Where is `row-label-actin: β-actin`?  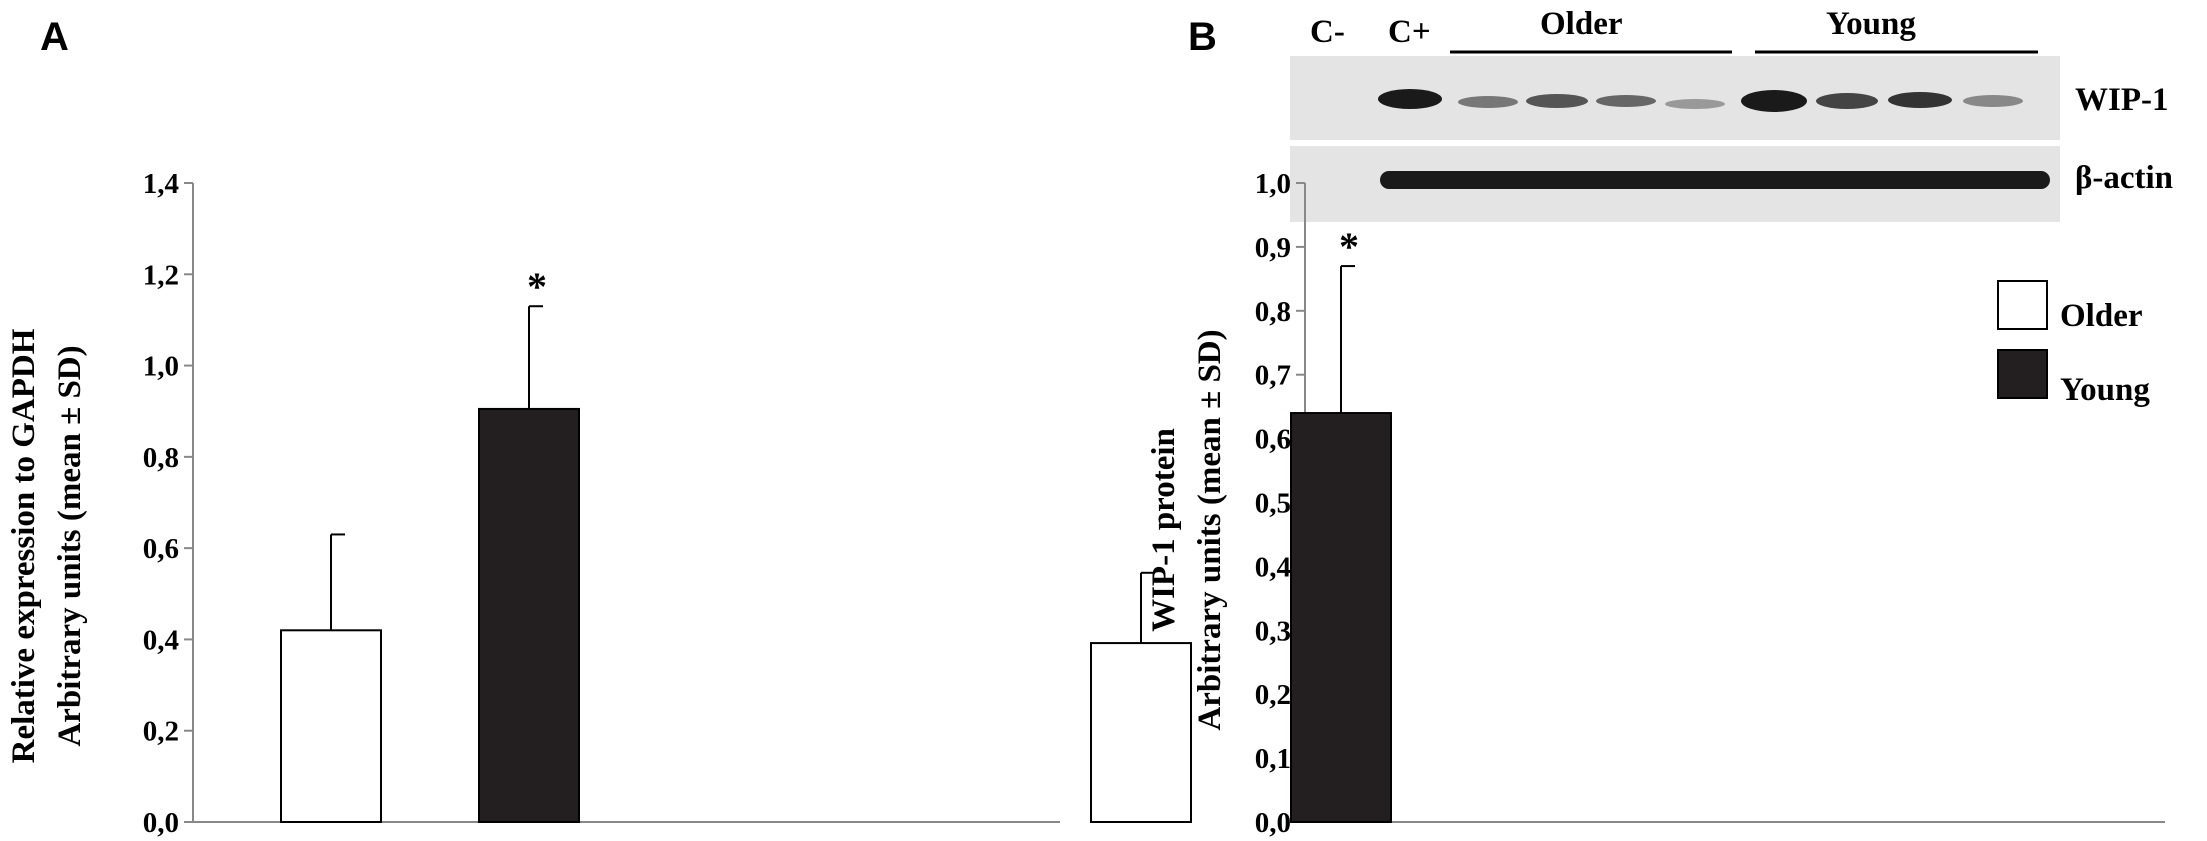 row-label-actin: β-actin is located at coordinates (2124, 178).